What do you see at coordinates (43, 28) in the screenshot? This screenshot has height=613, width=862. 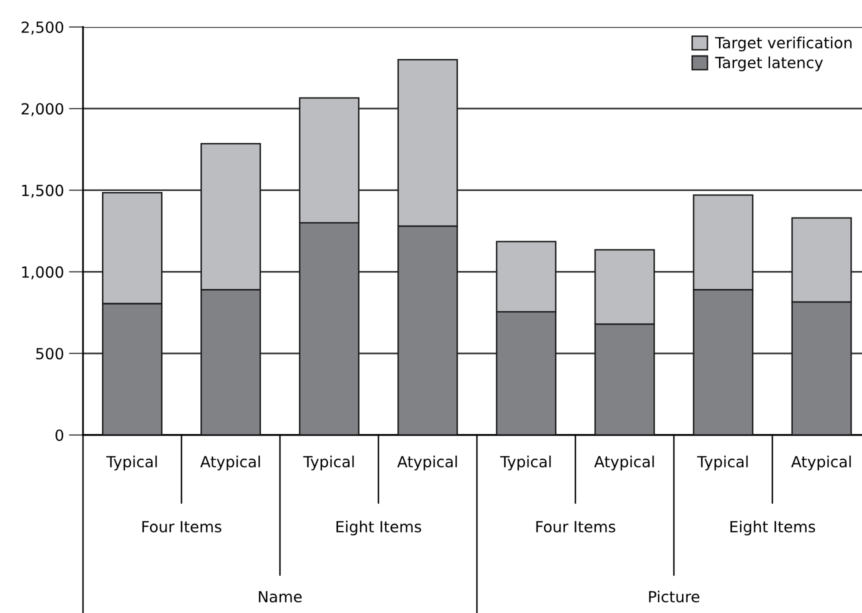 I see `y-tick-label: 2,500` at bounding box center [43, 28].